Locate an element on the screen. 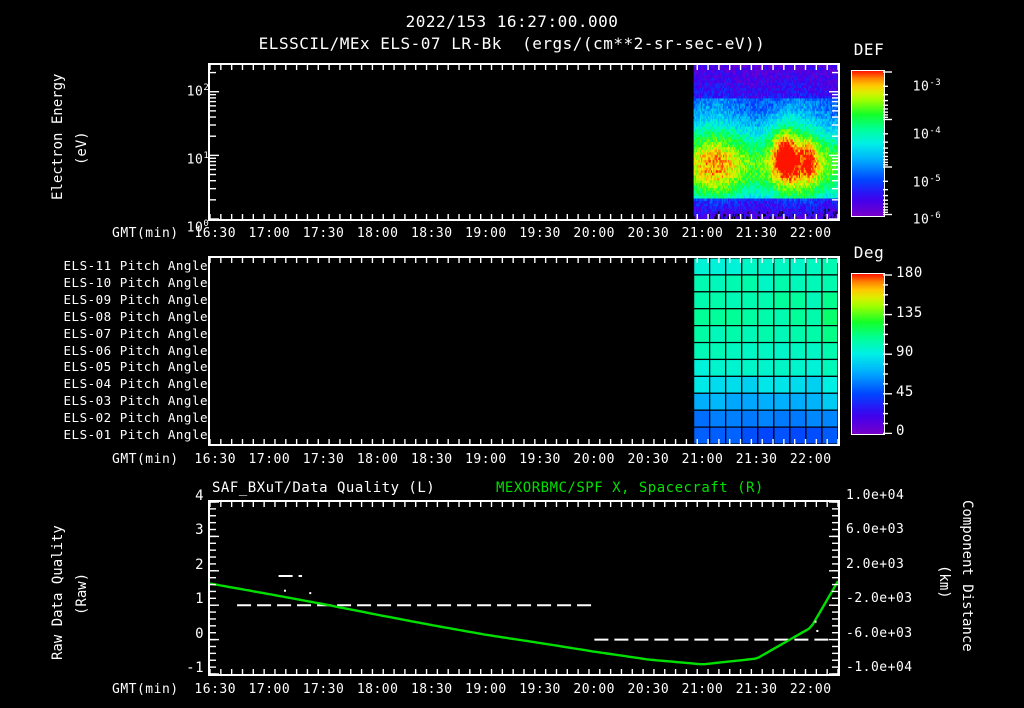 The width and height of the screenshot is (1024, 708). colorbar1-tick-0: 10-3 is located at coordinates (927, 86).